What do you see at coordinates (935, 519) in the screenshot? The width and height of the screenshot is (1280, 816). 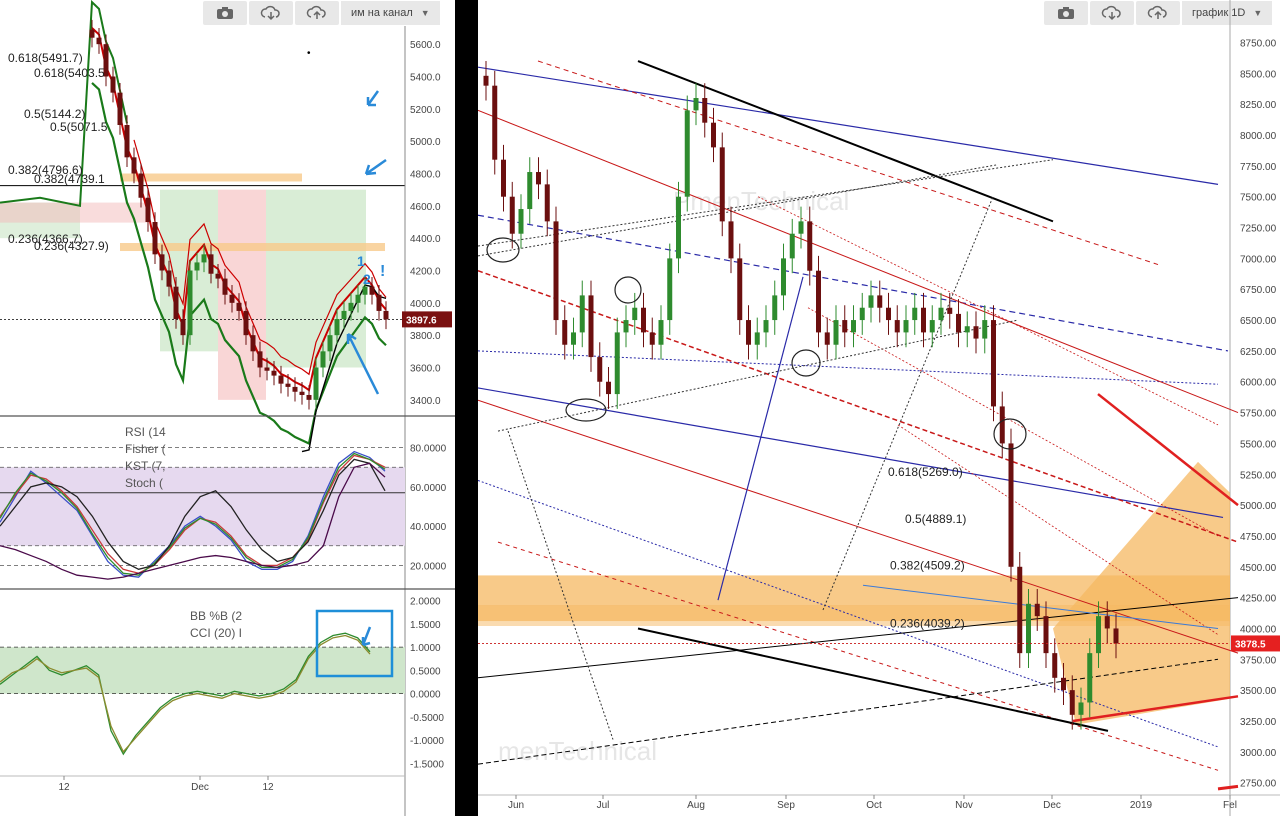 I see `fib-label: 0.5(4889.1)` at bounding box center [935, 519].